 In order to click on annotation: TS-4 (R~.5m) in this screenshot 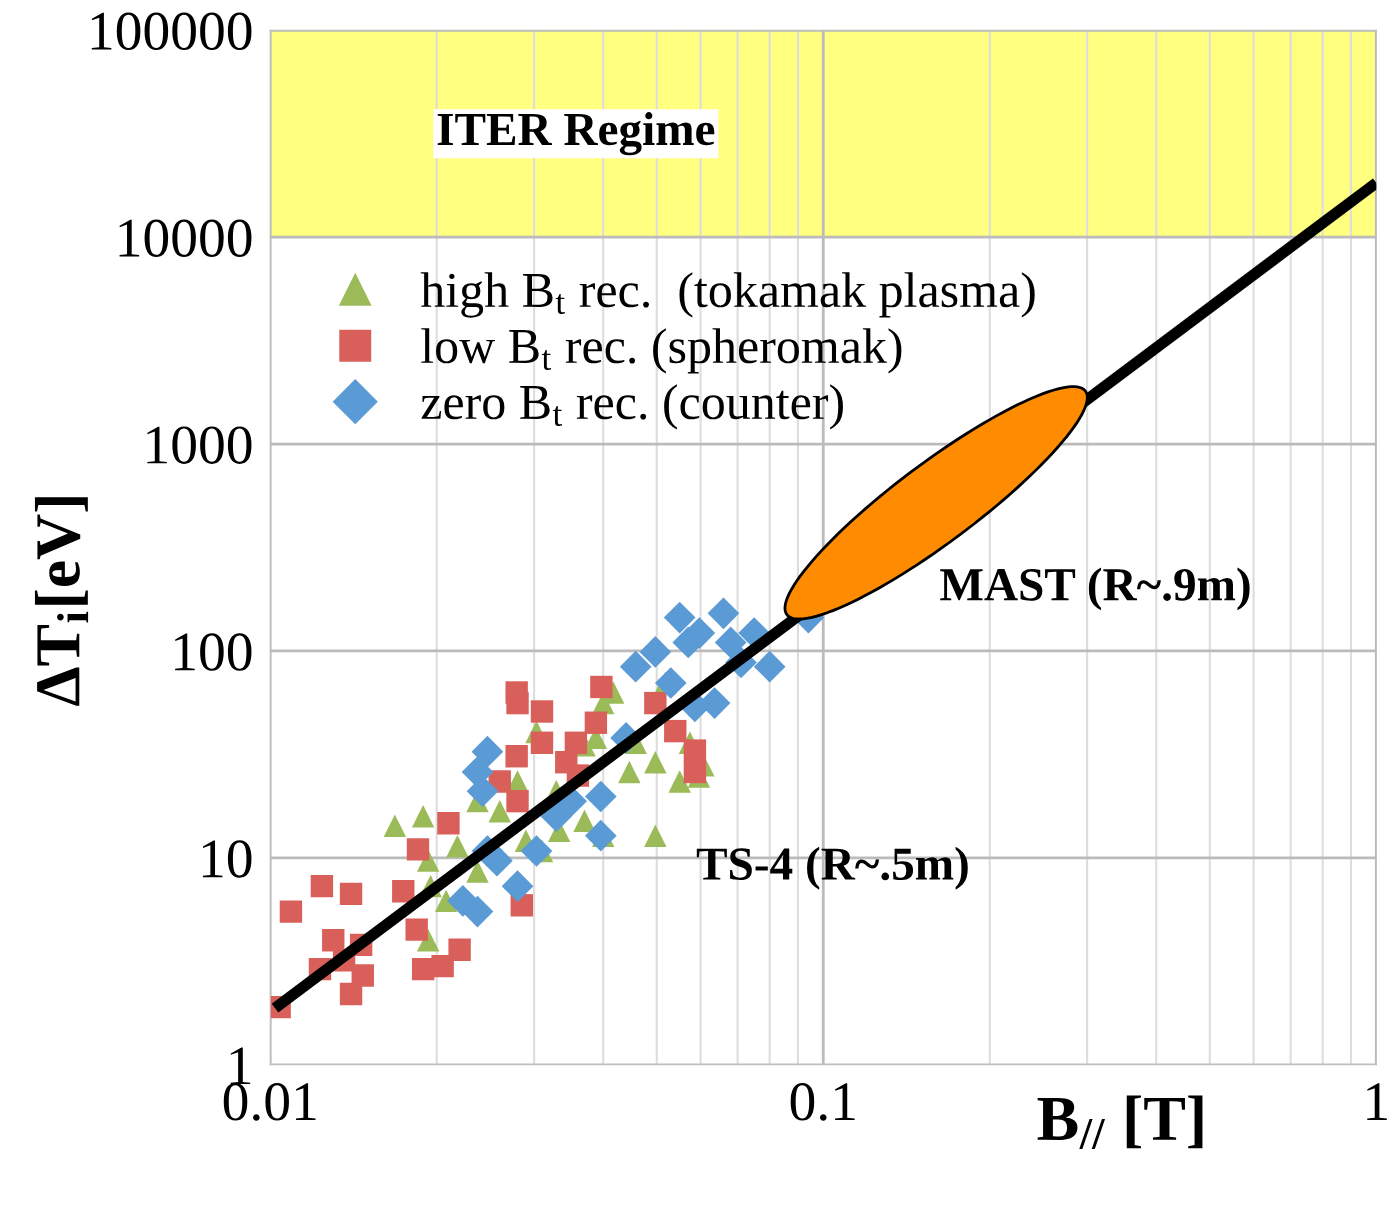, I will do `click(832, 868)`.